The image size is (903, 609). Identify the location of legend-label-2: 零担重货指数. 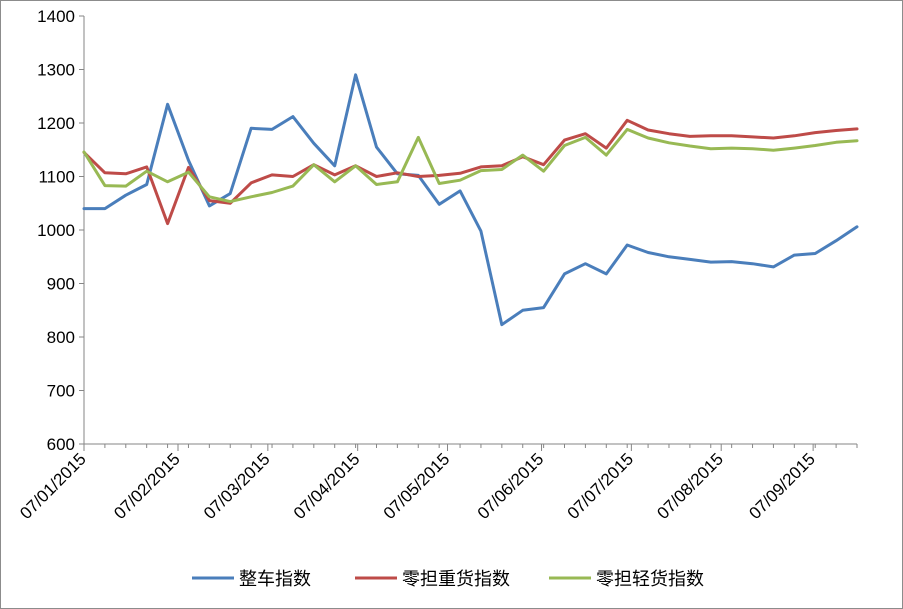
(456, 579).